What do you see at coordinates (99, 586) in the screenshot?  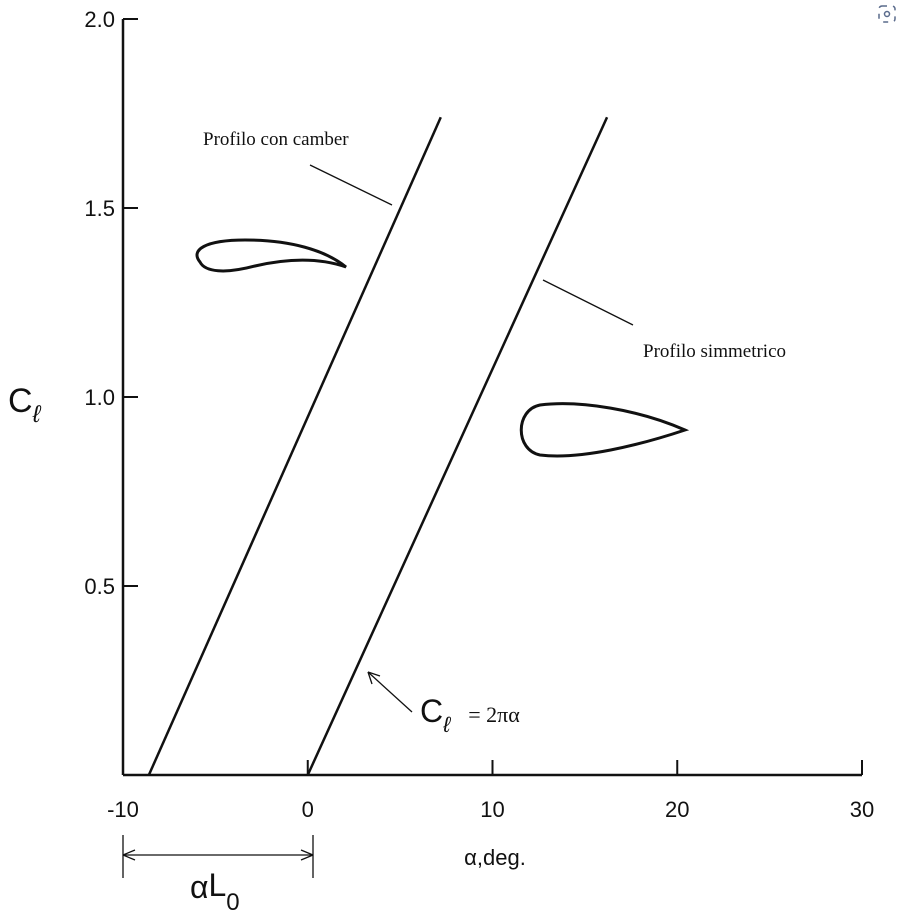 I see `y-tick-label: 0.5` at bounding box center [99, 586].